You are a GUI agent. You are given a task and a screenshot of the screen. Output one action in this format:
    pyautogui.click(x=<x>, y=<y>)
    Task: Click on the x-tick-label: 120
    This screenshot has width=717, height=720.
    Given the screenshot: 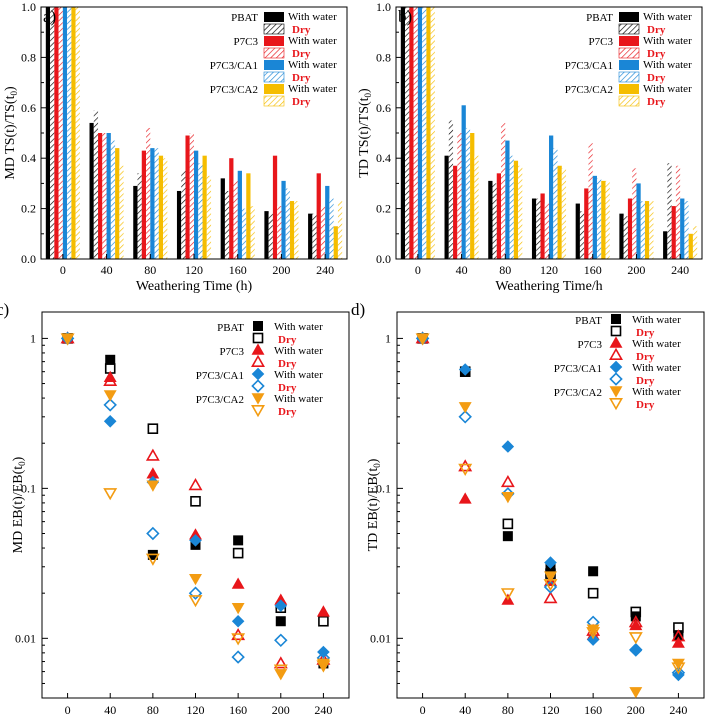 What is the action you would take?
    pyautogui.click(x=196, y=710)
    